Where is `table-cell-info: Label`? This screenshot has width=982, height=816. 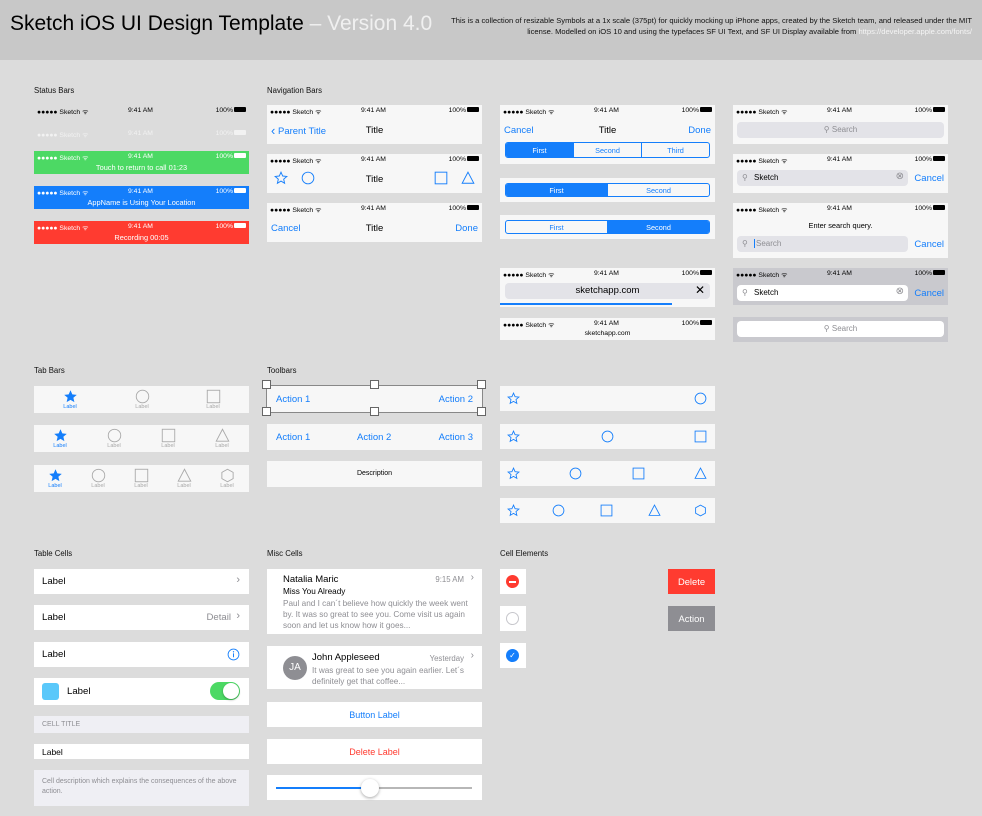 table-cell-info: Label is located at coordinates (141, 654).